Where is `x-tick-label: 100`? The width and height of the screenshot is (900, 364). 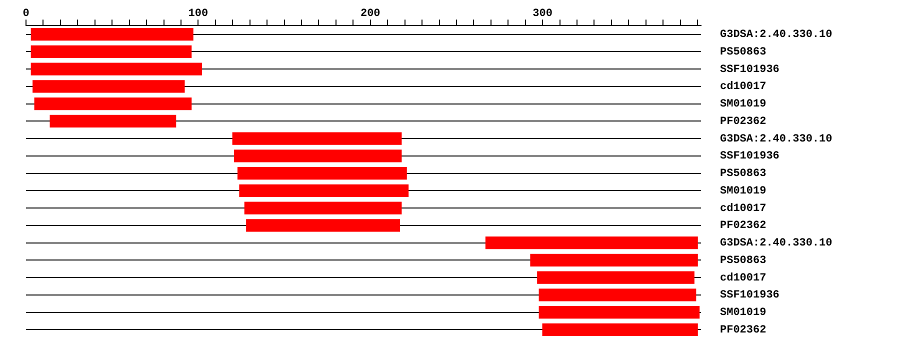 x-tick-label: 100 is located at coordinates (198, 14).